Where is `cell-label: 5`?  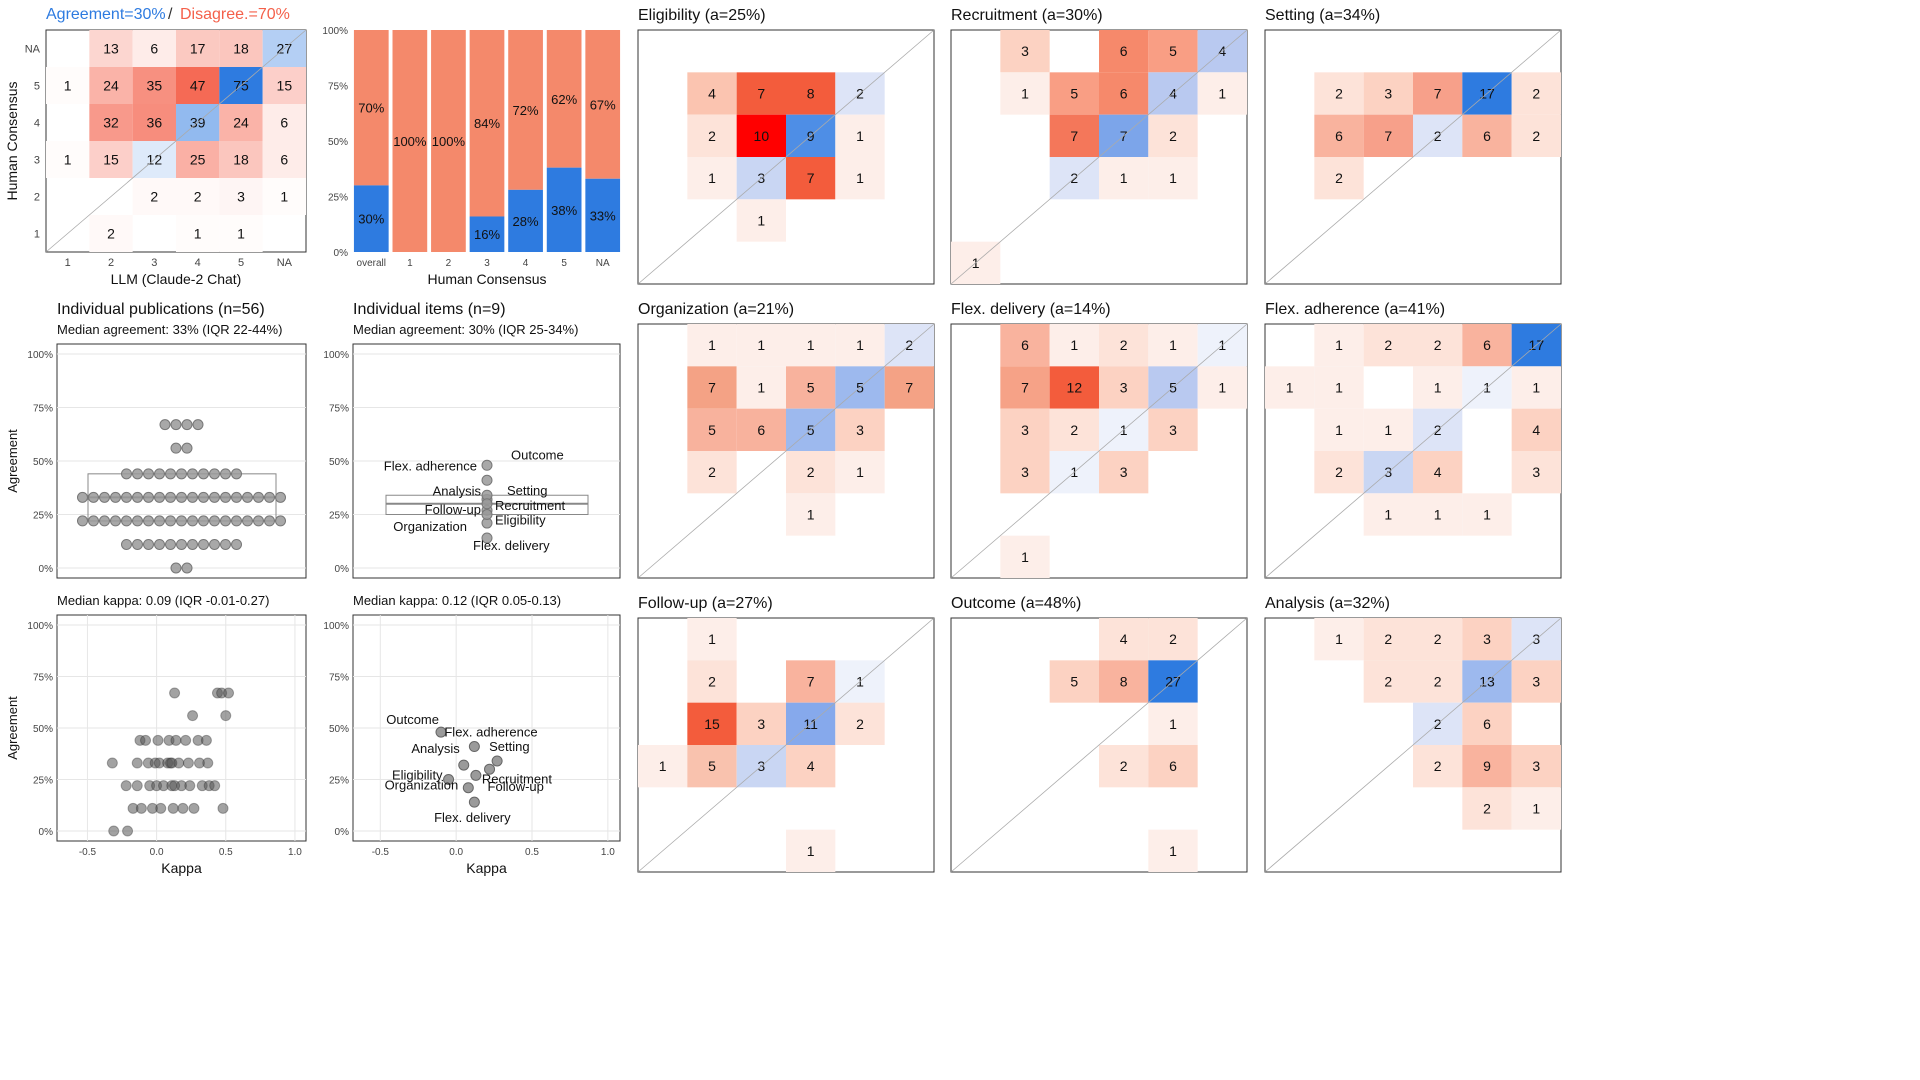 cell-label: 5 is located at coordinates (1074, 682).